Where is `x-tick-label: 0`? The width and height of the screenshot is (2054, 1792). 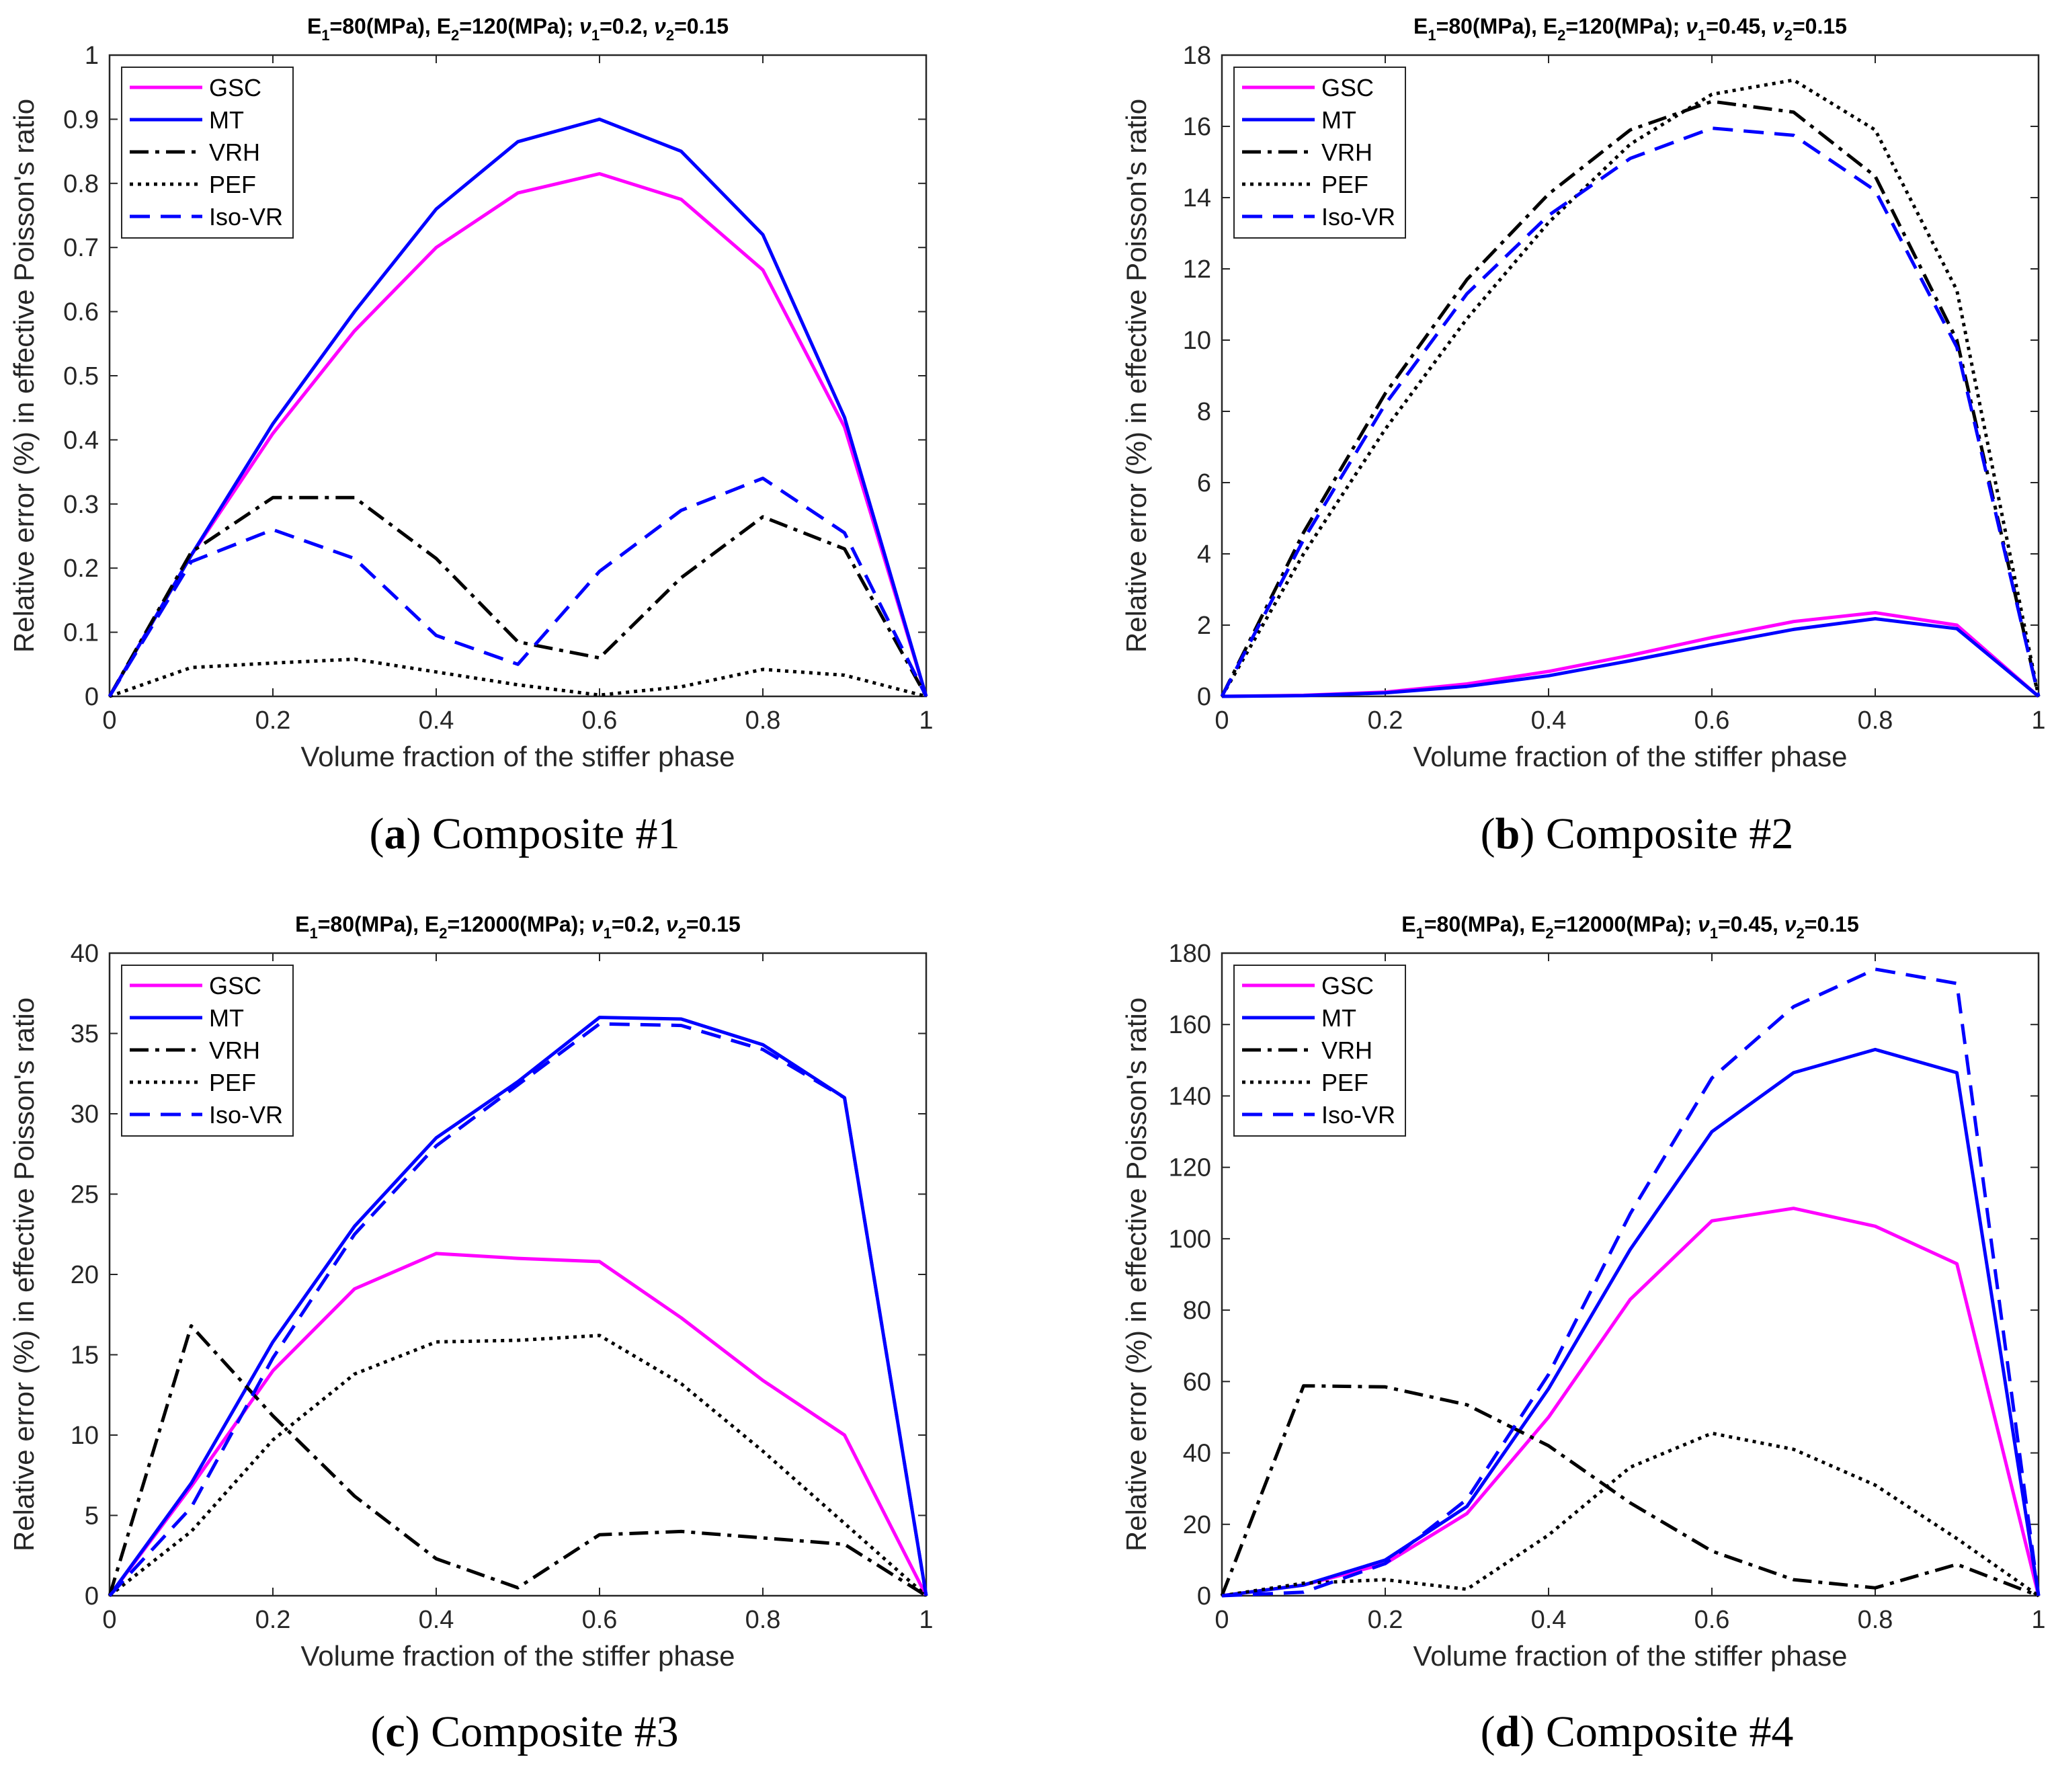
x-tick-label: 0 is located at coordinates (109, 1620).